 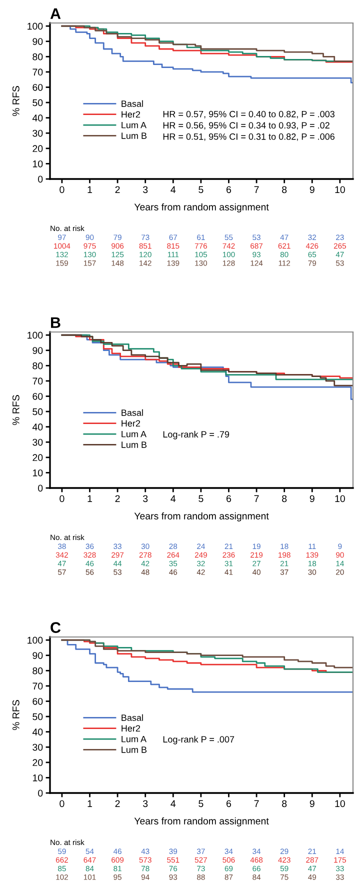 What do you see at coordinates (248, 137) in the screenshot?
I see `annotation: HR = 0.51, 95% CI = 0.31 to 0.82, P = .006` at bounding box center [248, 137].